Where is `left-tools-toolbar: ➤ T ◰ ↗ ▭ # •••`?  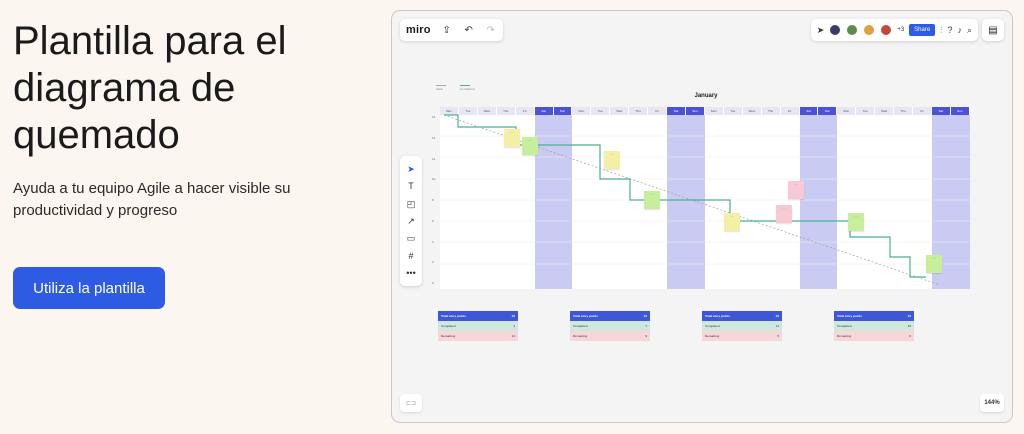
left-tools-toolbar: ➤ T ◰ ↗ ▭ # ••• is located at coordinates (411, 221).